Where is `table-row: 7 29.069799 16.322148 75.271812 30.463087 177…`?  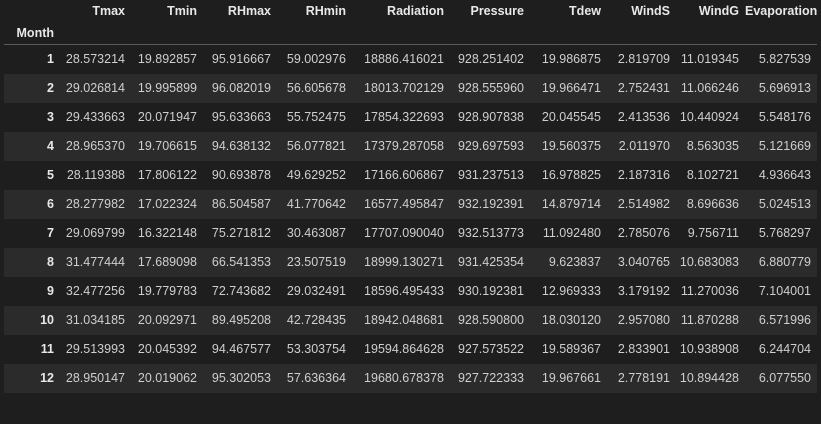 table-row: 7 29.069799 16.322148 75.271812 30.463087 177… is located at coordinates (410, 233).